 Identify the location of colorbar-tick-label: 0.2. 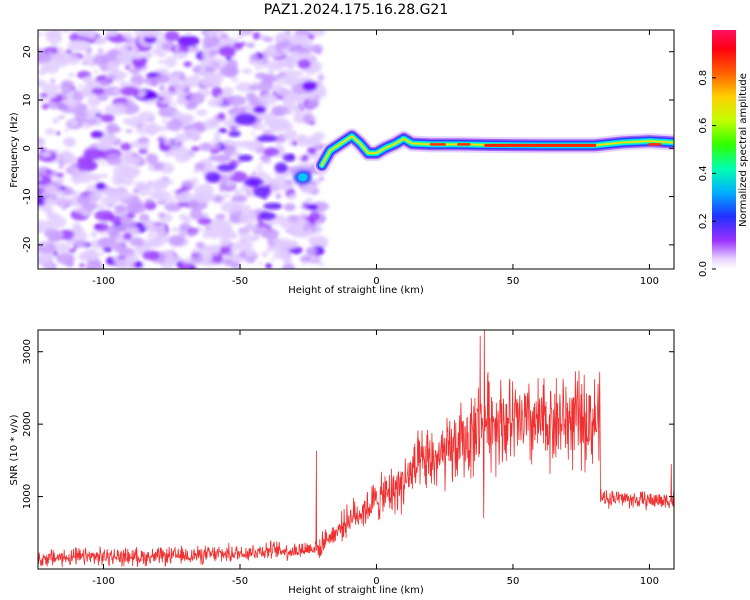
(703, 221).